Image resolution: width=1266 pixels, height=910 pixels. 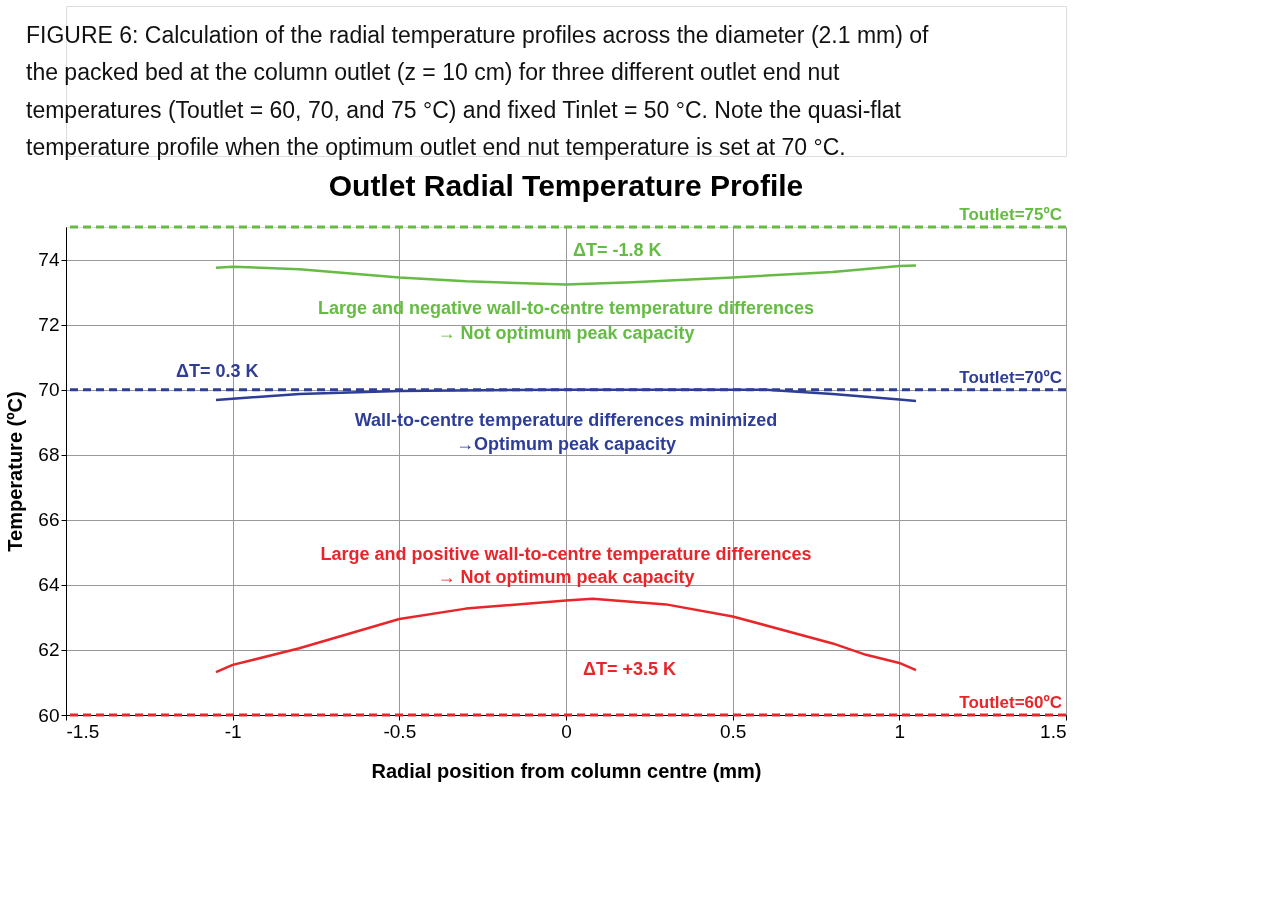 What do you see at coordinates (566, 419) in the screenshot?
I see `annotation: Wall-to-centre temperature differences minimized` at bounding box center [566, 419].